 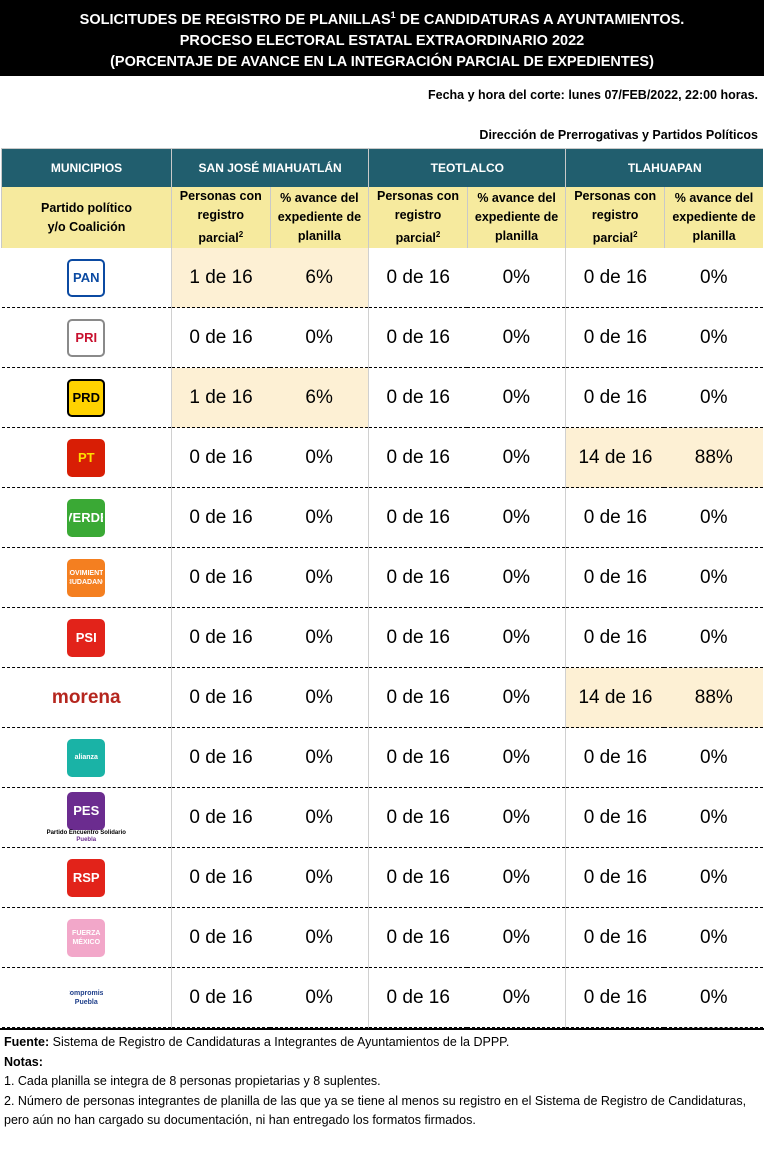 I want to click on subheader-cell: Partido político y/o Coalición, so click(x=86, y=218).